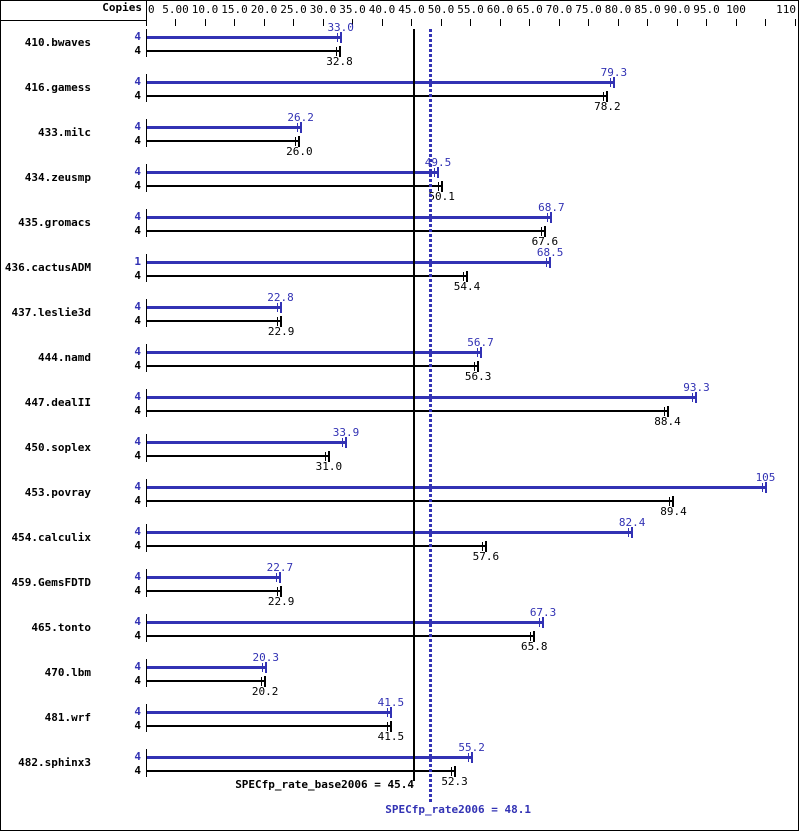 The height and width of the screenshot is (831, 799). I want to click on base-value-label: 54.4, so click(467, 286).